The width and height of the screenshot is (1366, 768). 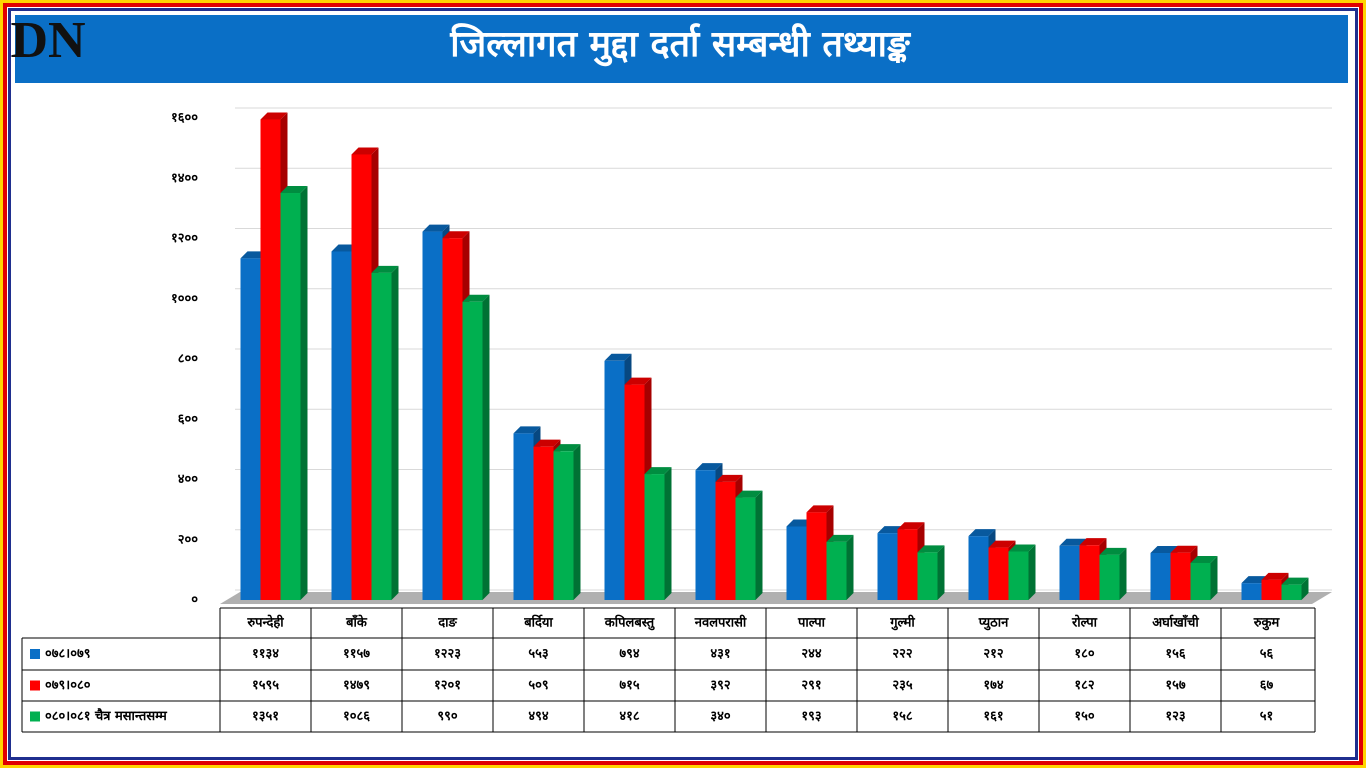 I want to click on x-tick-label: प्युठान, so click(x=993, y=623).